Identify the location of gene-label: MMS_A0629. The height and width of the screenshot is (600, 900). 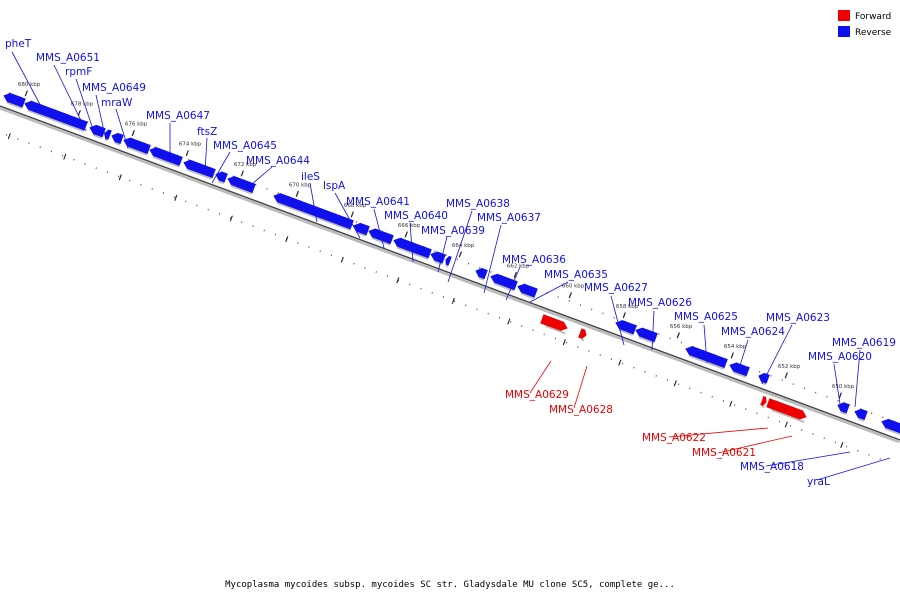
(537, 395).